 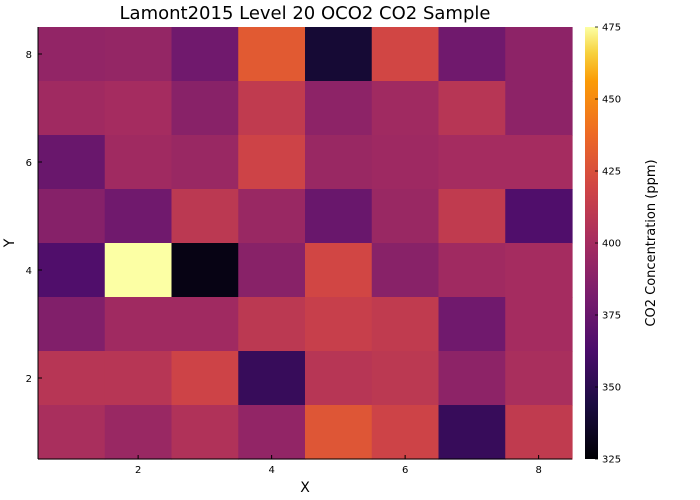 I want to click on colorbar-tick-label: 475, so click(x=611, y=28).